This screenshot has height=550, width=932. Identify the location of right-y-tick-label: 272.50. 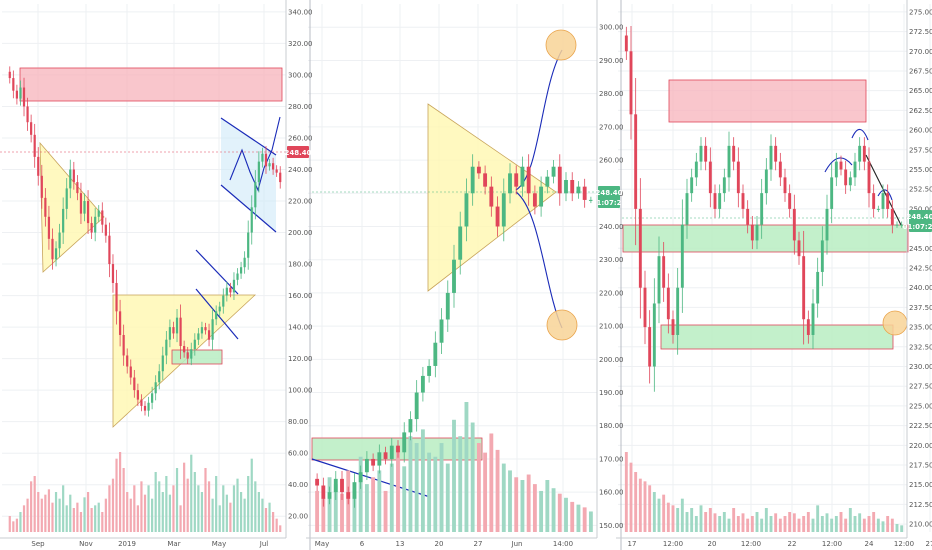
(920, 32).